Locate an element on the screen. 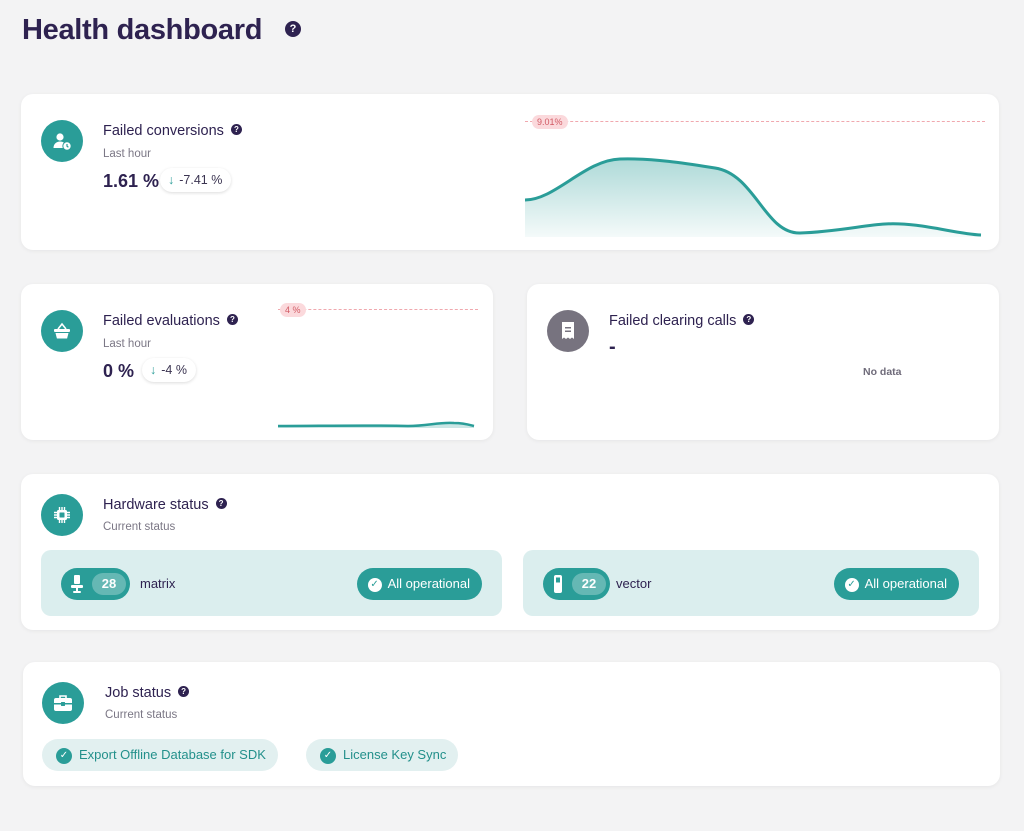 Image resolution: width=1024 pixels, height=831 pixels. chart-area is located at coordinates (753, 197).